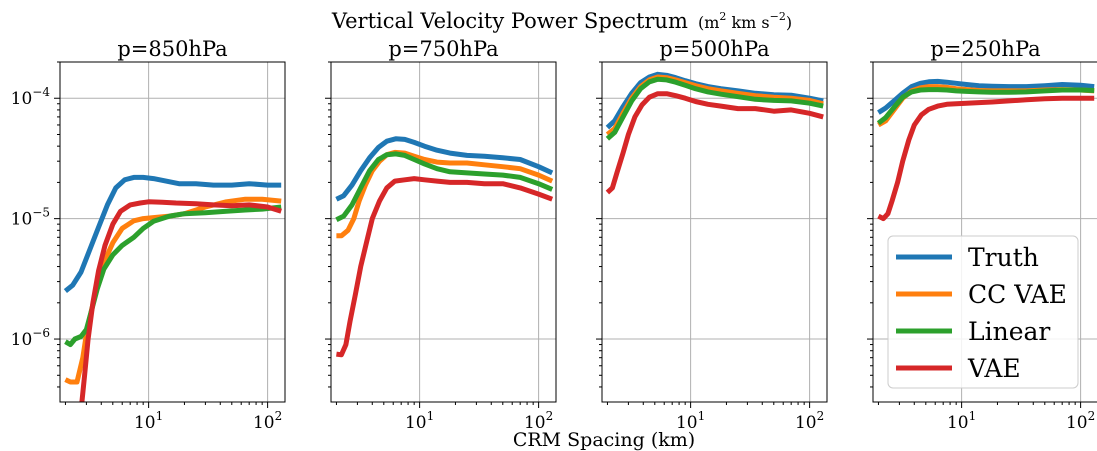 This screenshot has width=1097, height=451. Describe the element at coordinates (604, 440) in the screenshot. I see `x-axis-label: CRM Spacing (km)` at that location.